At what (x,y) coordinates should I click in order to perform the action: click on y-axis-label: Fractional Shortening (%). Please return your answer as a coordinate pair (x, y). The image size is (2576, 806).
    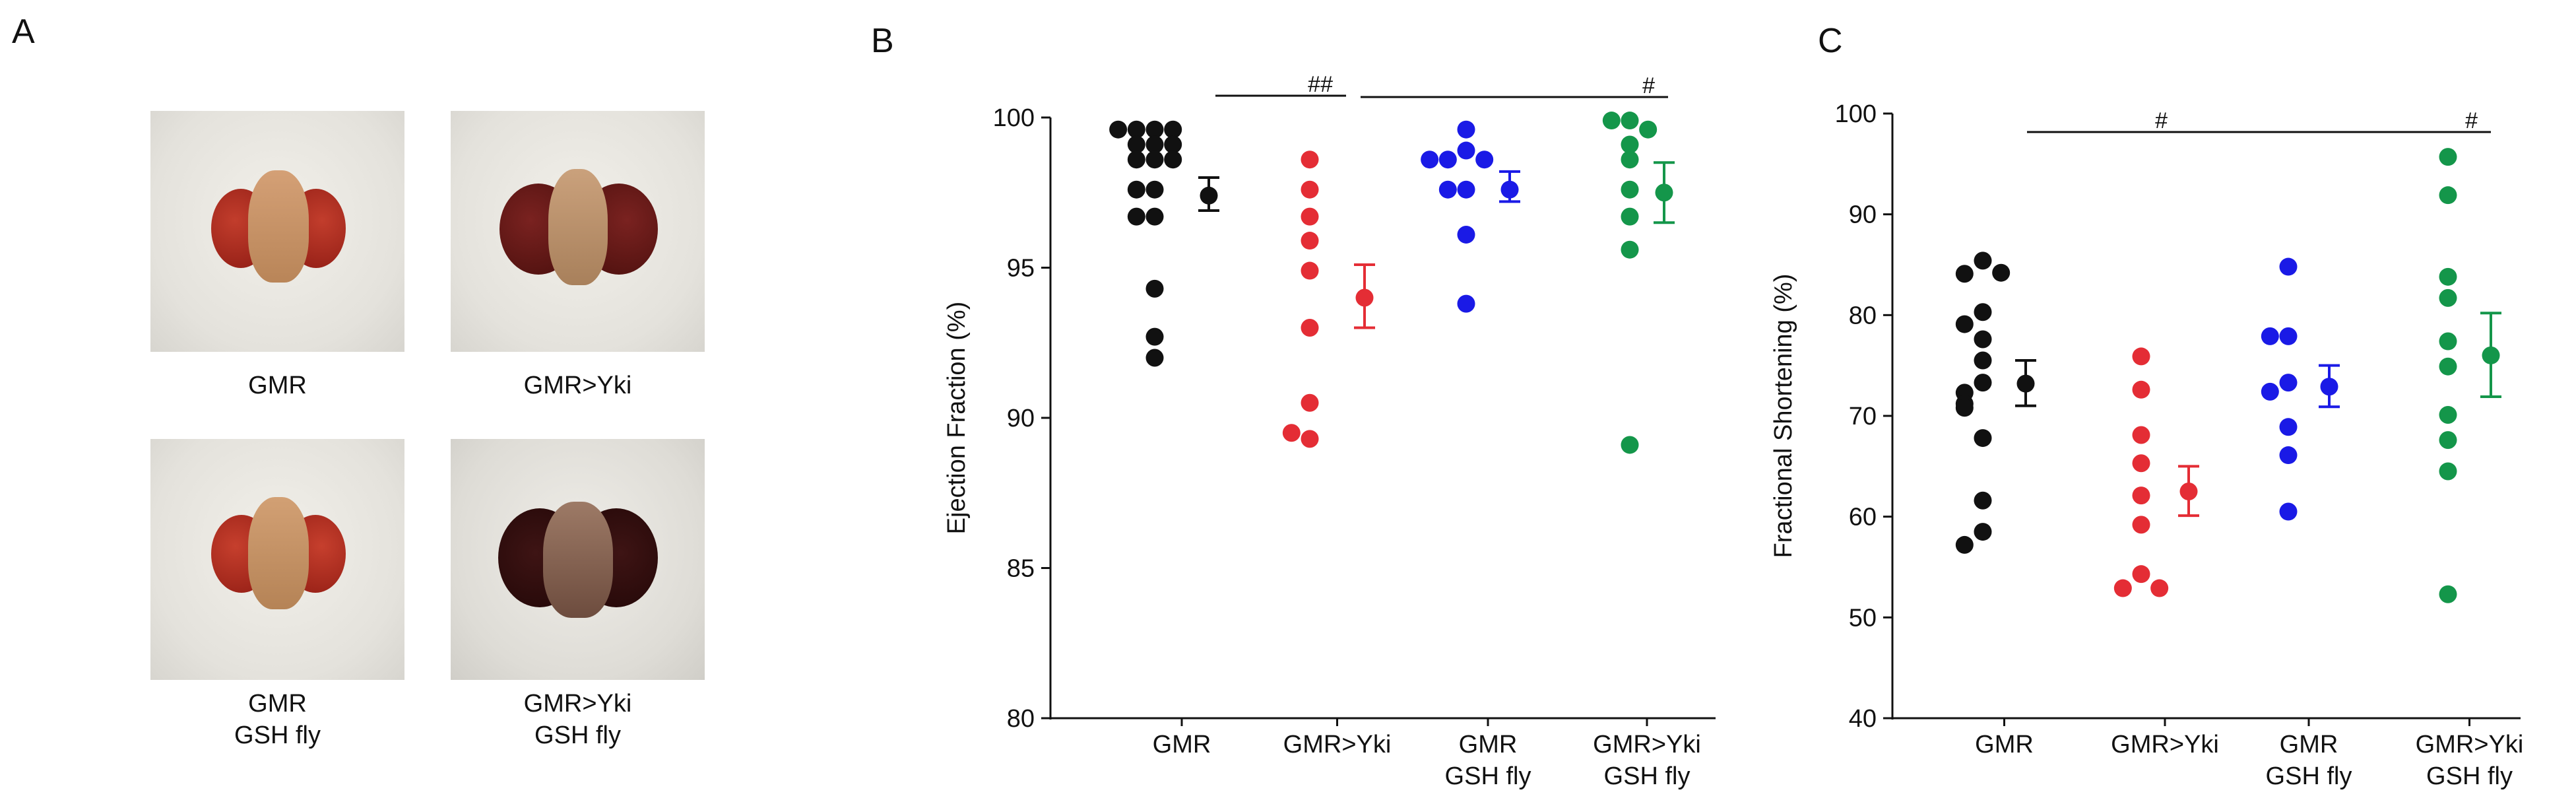
    Looking at the image, I should click on (1784, 416).